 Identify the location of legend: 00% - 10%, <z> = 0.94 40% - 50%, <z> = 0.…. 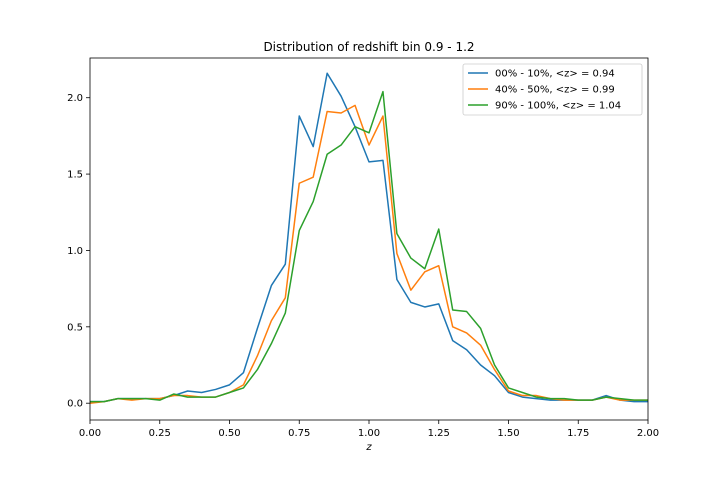
(552, 89).